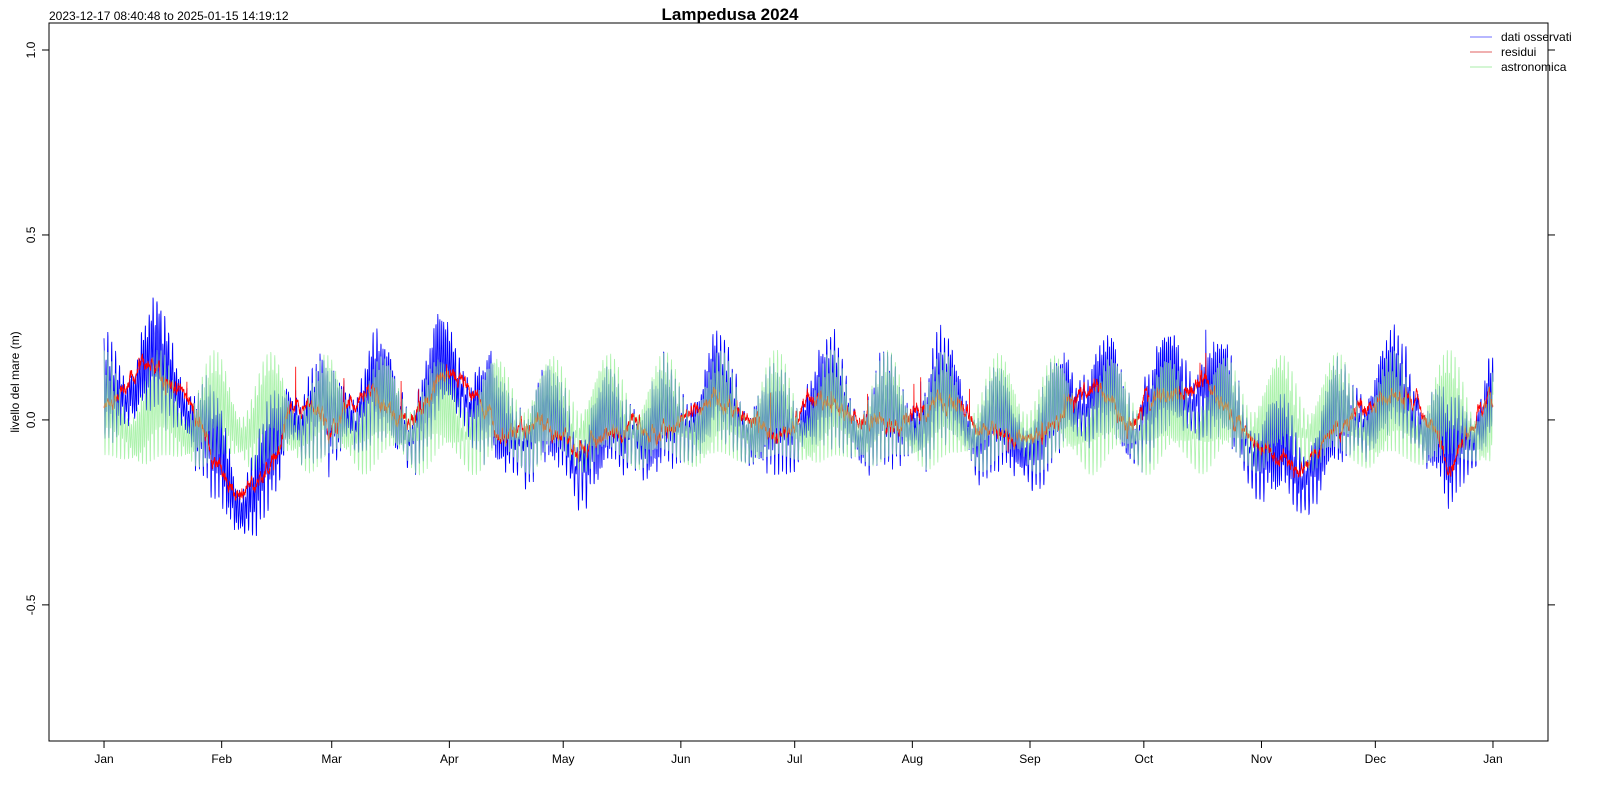  What do you see at coordinates (730, 14) in the screenshot?
I see `chart-title: Lampedusa 2024` at bounding box center [730, 14].